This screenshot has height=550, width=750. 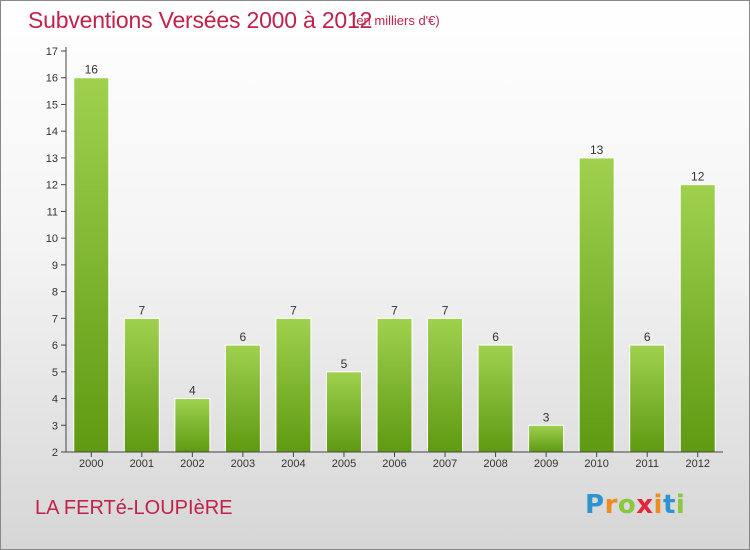 I want to click on logo-letter: x, so click(x=645, y=505).